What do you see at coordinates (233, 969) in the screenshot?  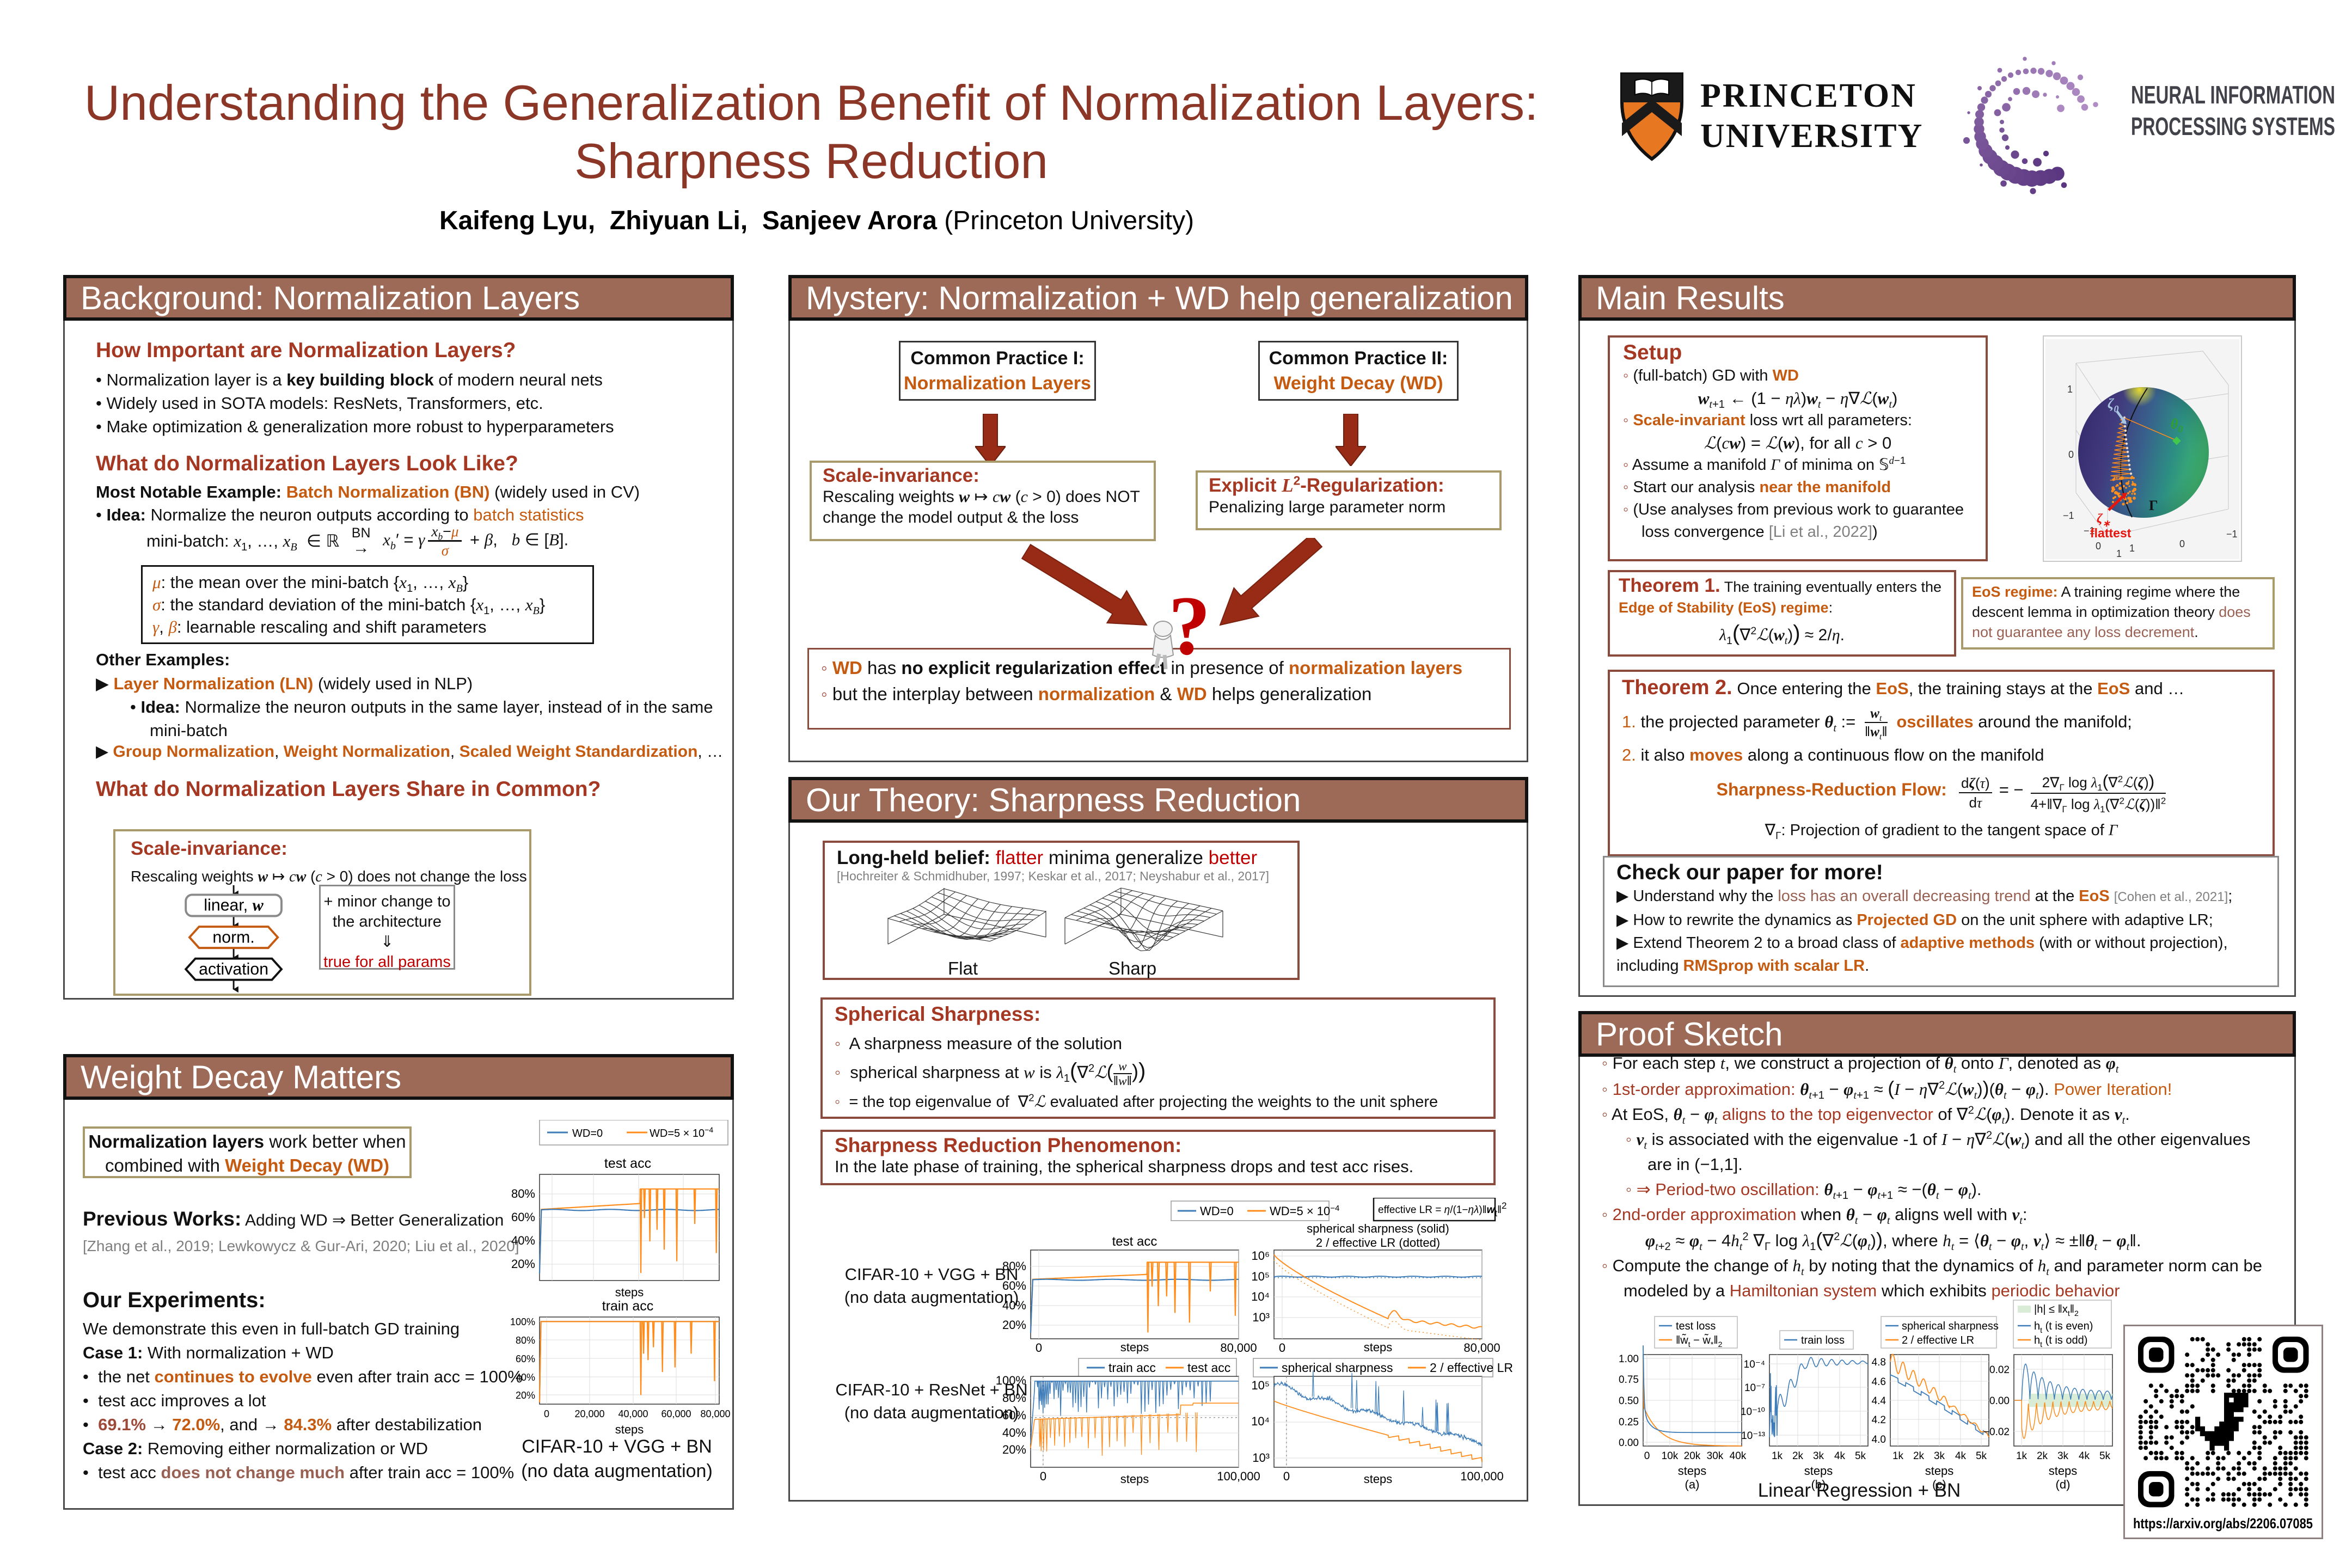 I see `svg-text: activation` at bounding box center [233, 969].